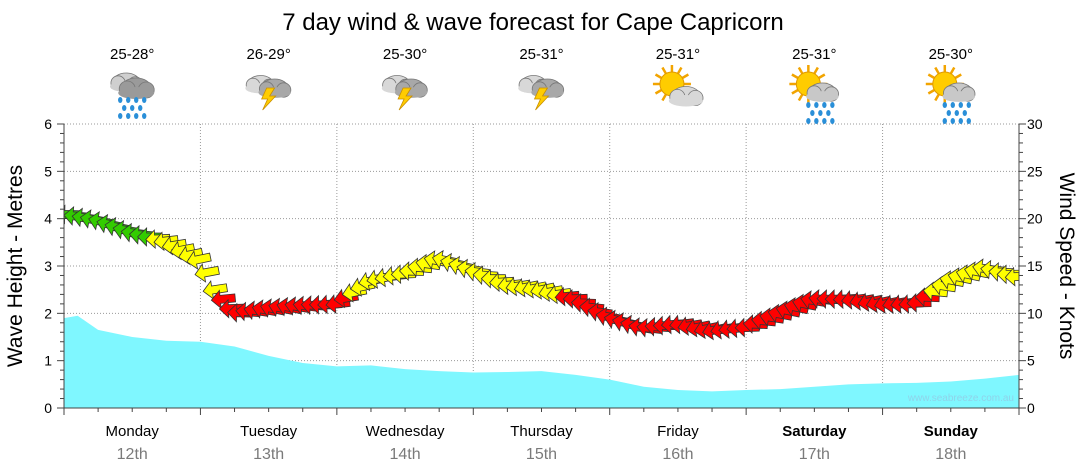 The height and width of the screenshot is (475, 1080). I want to click on right-axis-title: Wind Speed - Knots, so click(1066, 266).